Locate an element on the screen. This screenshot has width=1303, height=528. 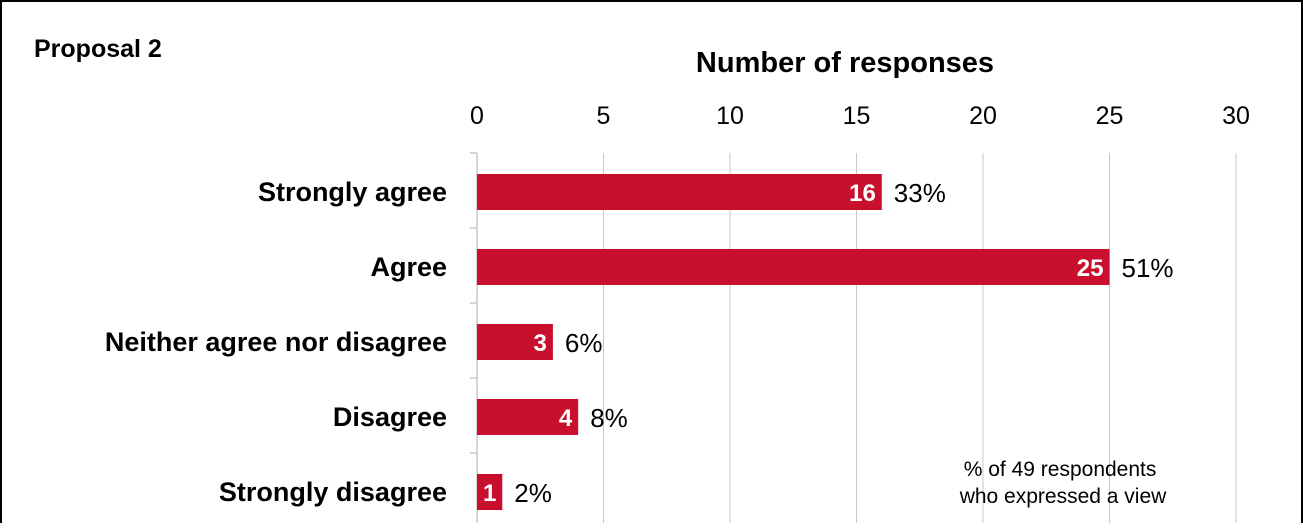
x-tick-label-10: 10 is located at coordinates (730, 116).